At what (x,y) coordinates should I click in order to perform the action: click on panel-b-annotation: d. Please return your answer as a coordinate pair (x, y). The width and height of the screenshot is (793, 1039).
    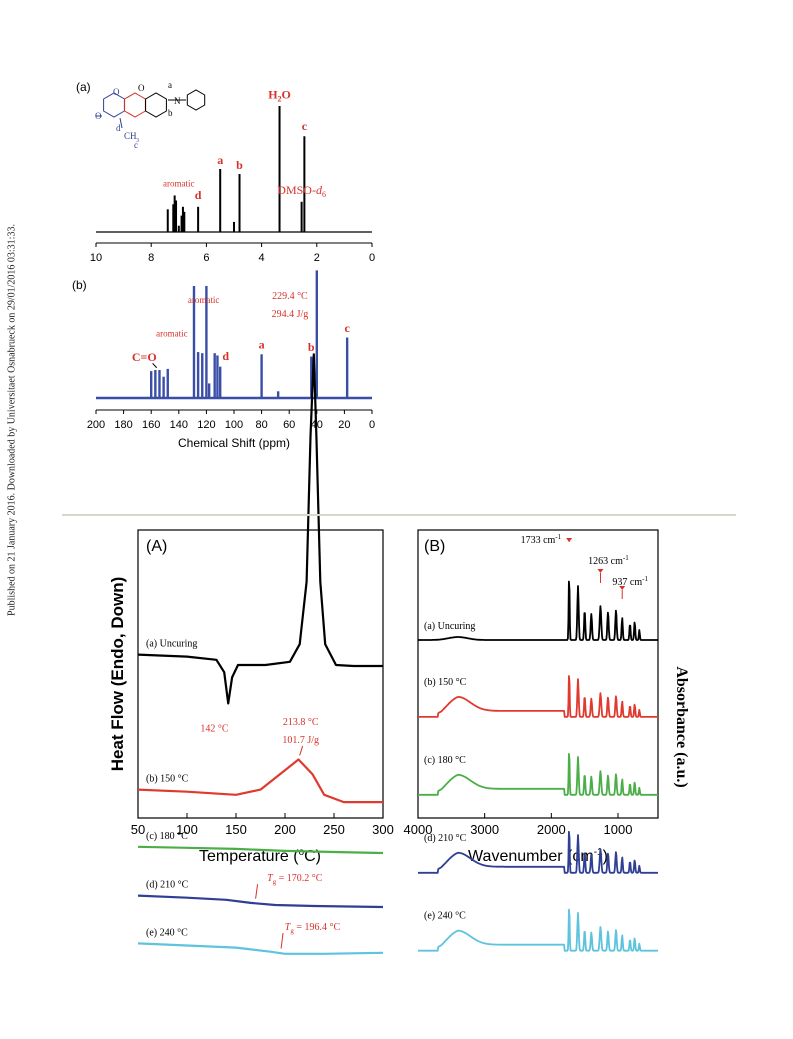
    Looking at the image, I should click on (225, 356).